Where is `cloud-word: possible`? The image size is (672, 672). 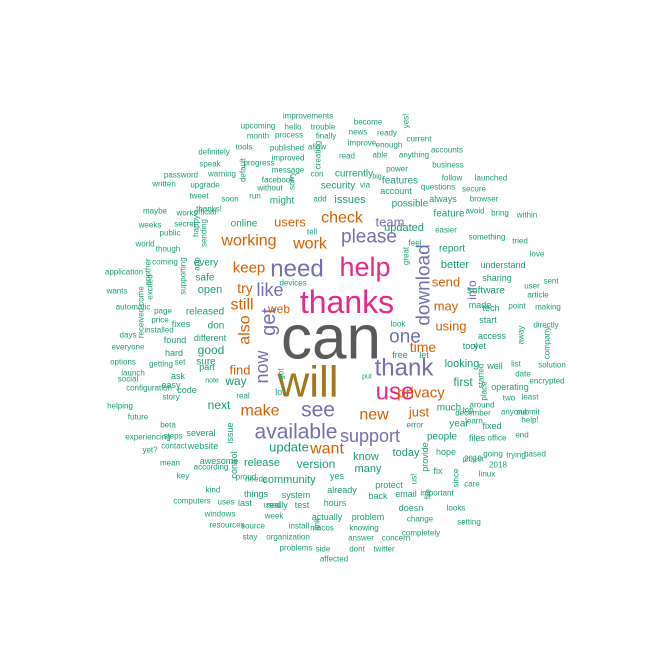 cloud-word: possible is located at coordinates (410, 204).